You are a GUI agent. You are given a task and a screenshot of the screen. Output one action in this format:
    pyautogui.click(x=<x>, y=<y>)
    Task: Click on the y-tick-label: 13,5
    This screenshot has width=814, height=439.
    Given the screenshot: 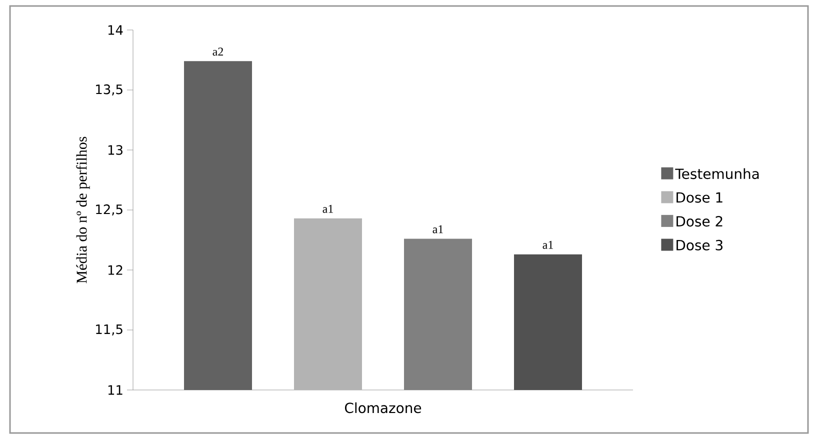 What is the action you would take?
    pyautogui.click(x=109, y=90)
    